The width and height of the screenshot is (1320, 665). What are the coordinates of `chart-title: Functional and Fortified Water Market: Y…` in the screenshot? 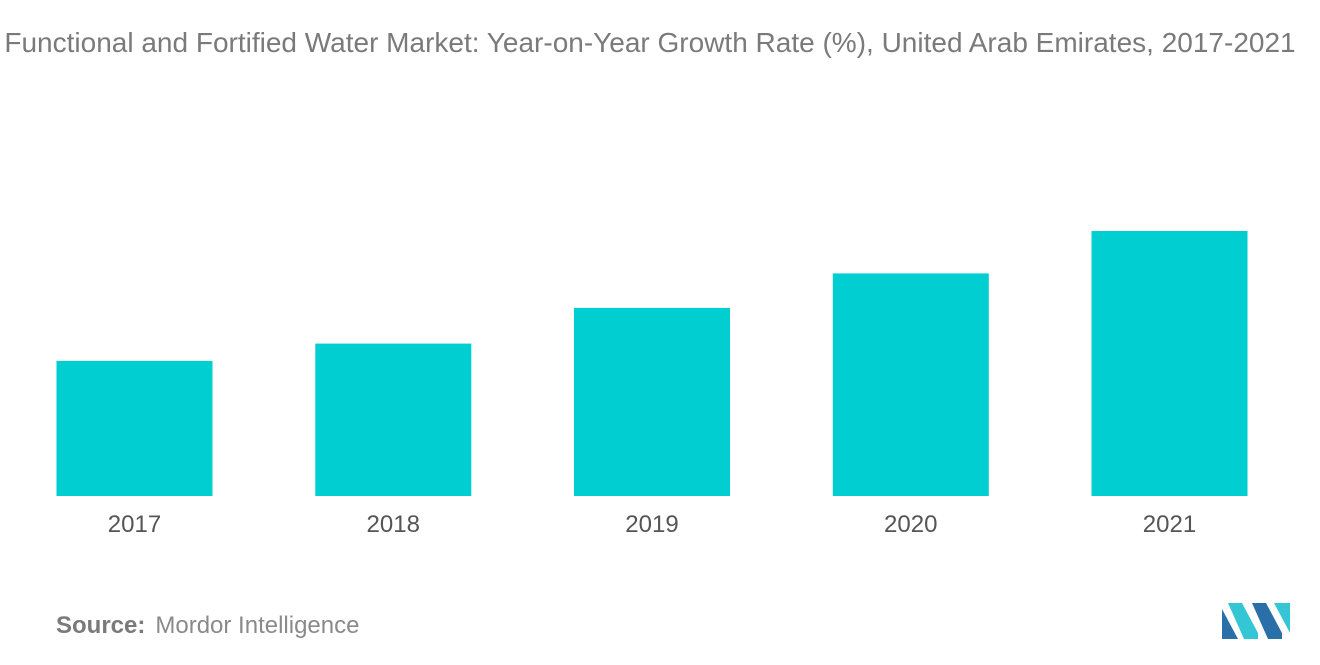 It's located at (650, 42).